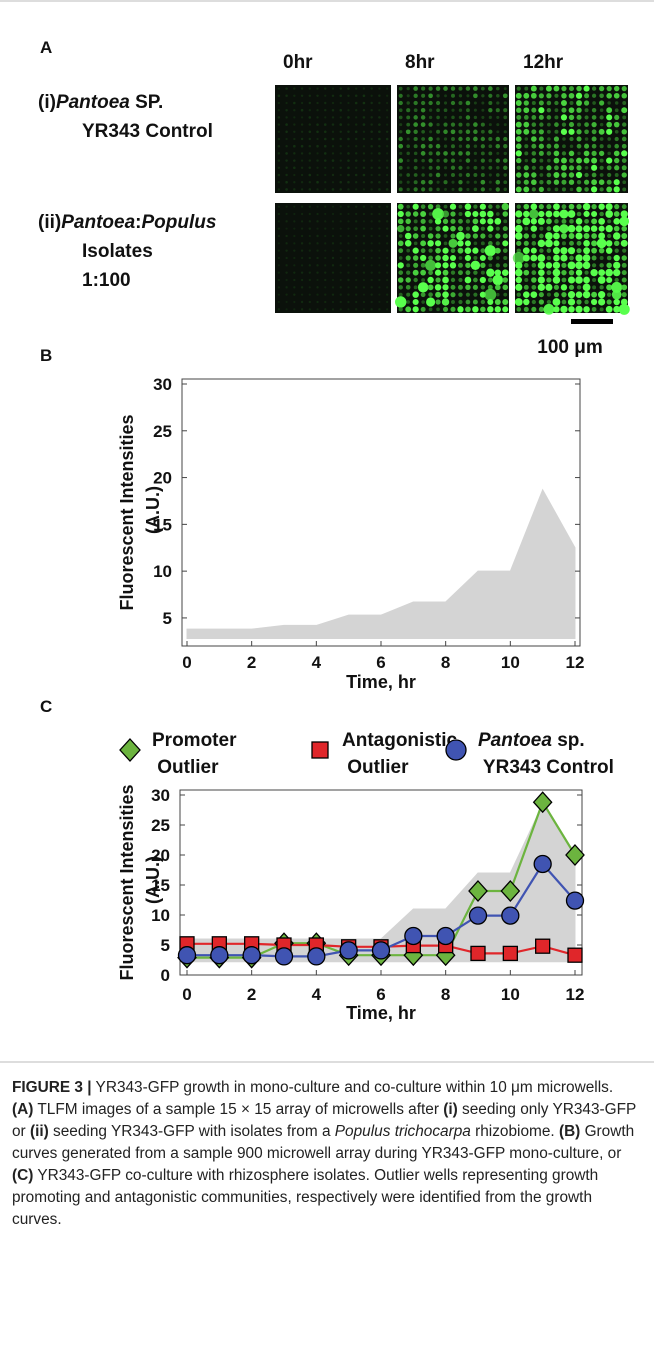 The image size is (654, 1361). I want to click on column-header: 8hr, so click(420, 62).